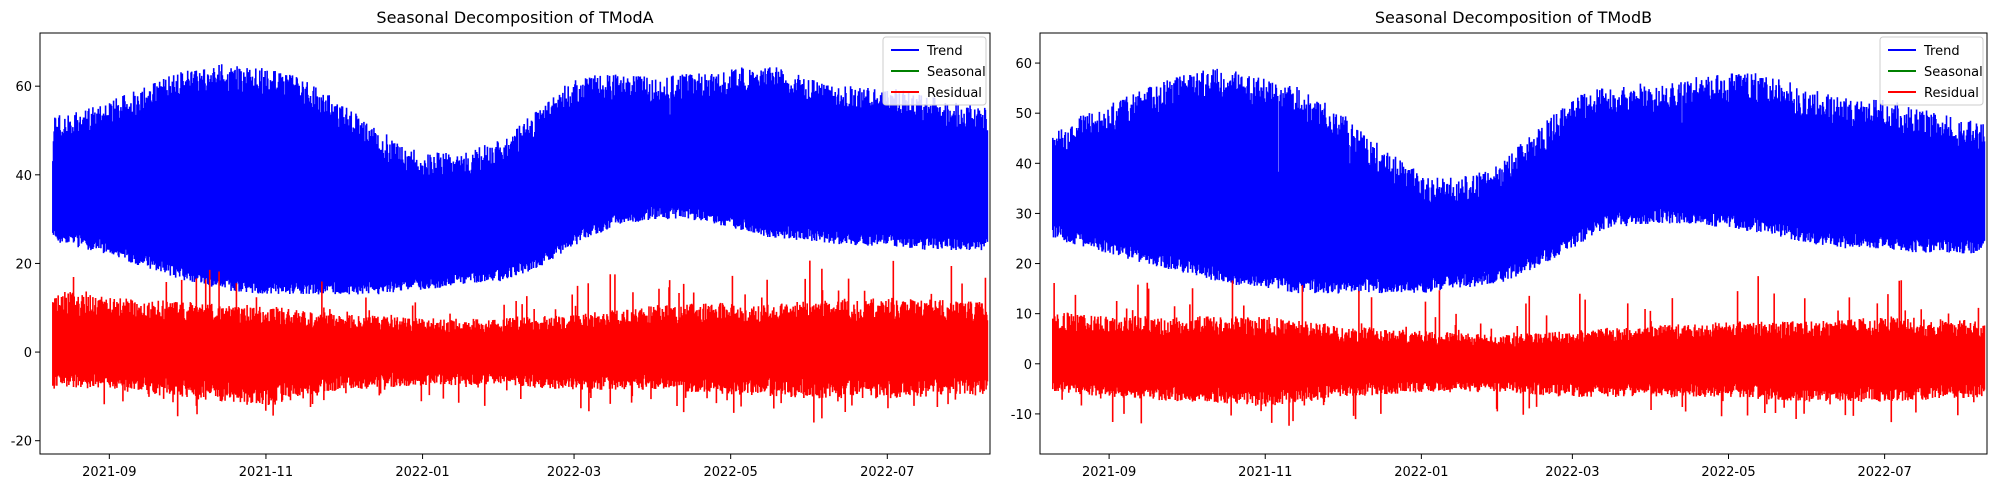  Describe the element at coordinates (21, 442) in the screenshot. I see `y-tick-label: -20` at that location.